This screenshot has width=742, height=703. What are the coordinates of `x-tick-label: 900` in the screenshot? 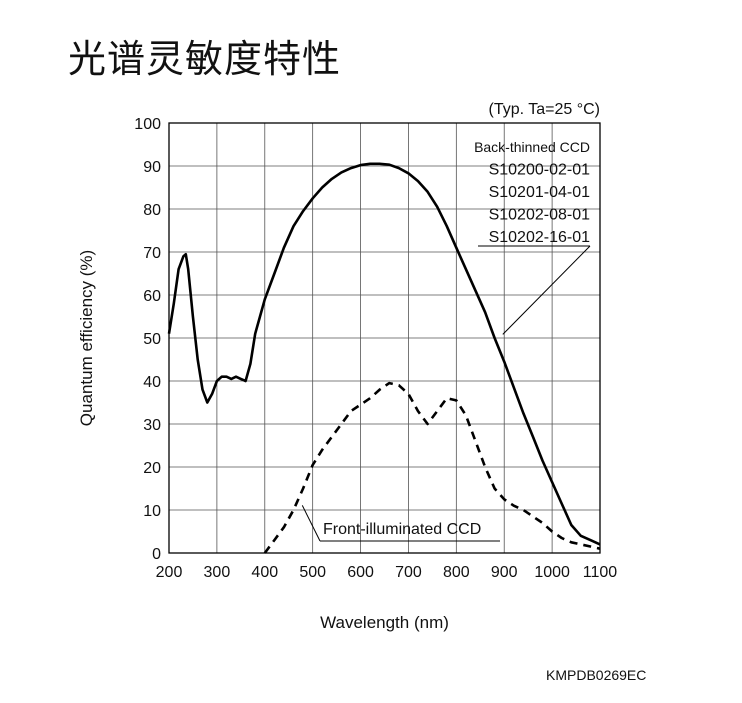 It's located at (504, 572).